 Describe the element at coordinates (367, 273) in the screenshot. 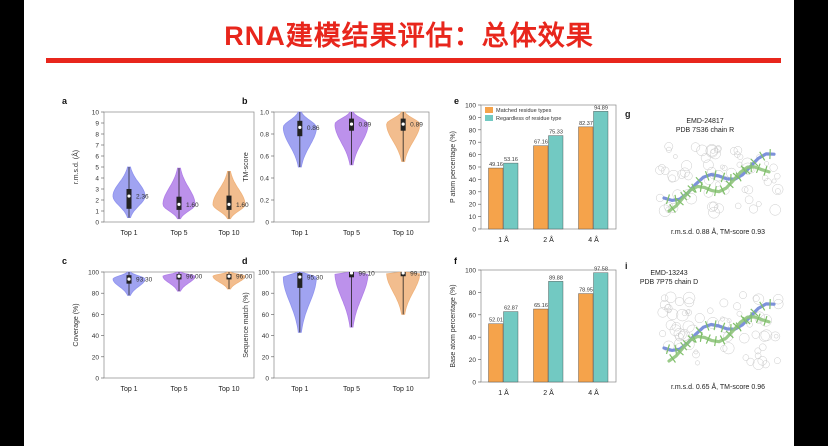

I see `violin-median-label: 99.10` at that location.